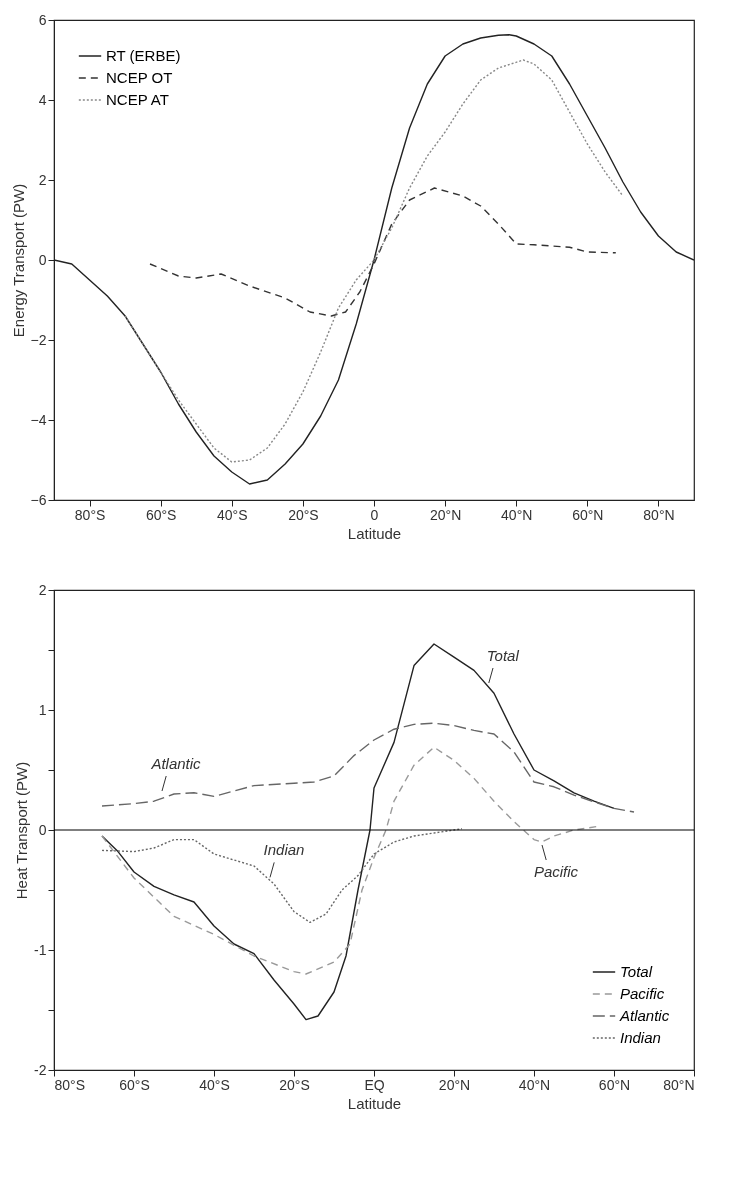 The height and width of the screenshot is (1199, 751). Describe the element at coordinates (38, 499) in the screenshot. I see `y-tick-label: −6` at that location.